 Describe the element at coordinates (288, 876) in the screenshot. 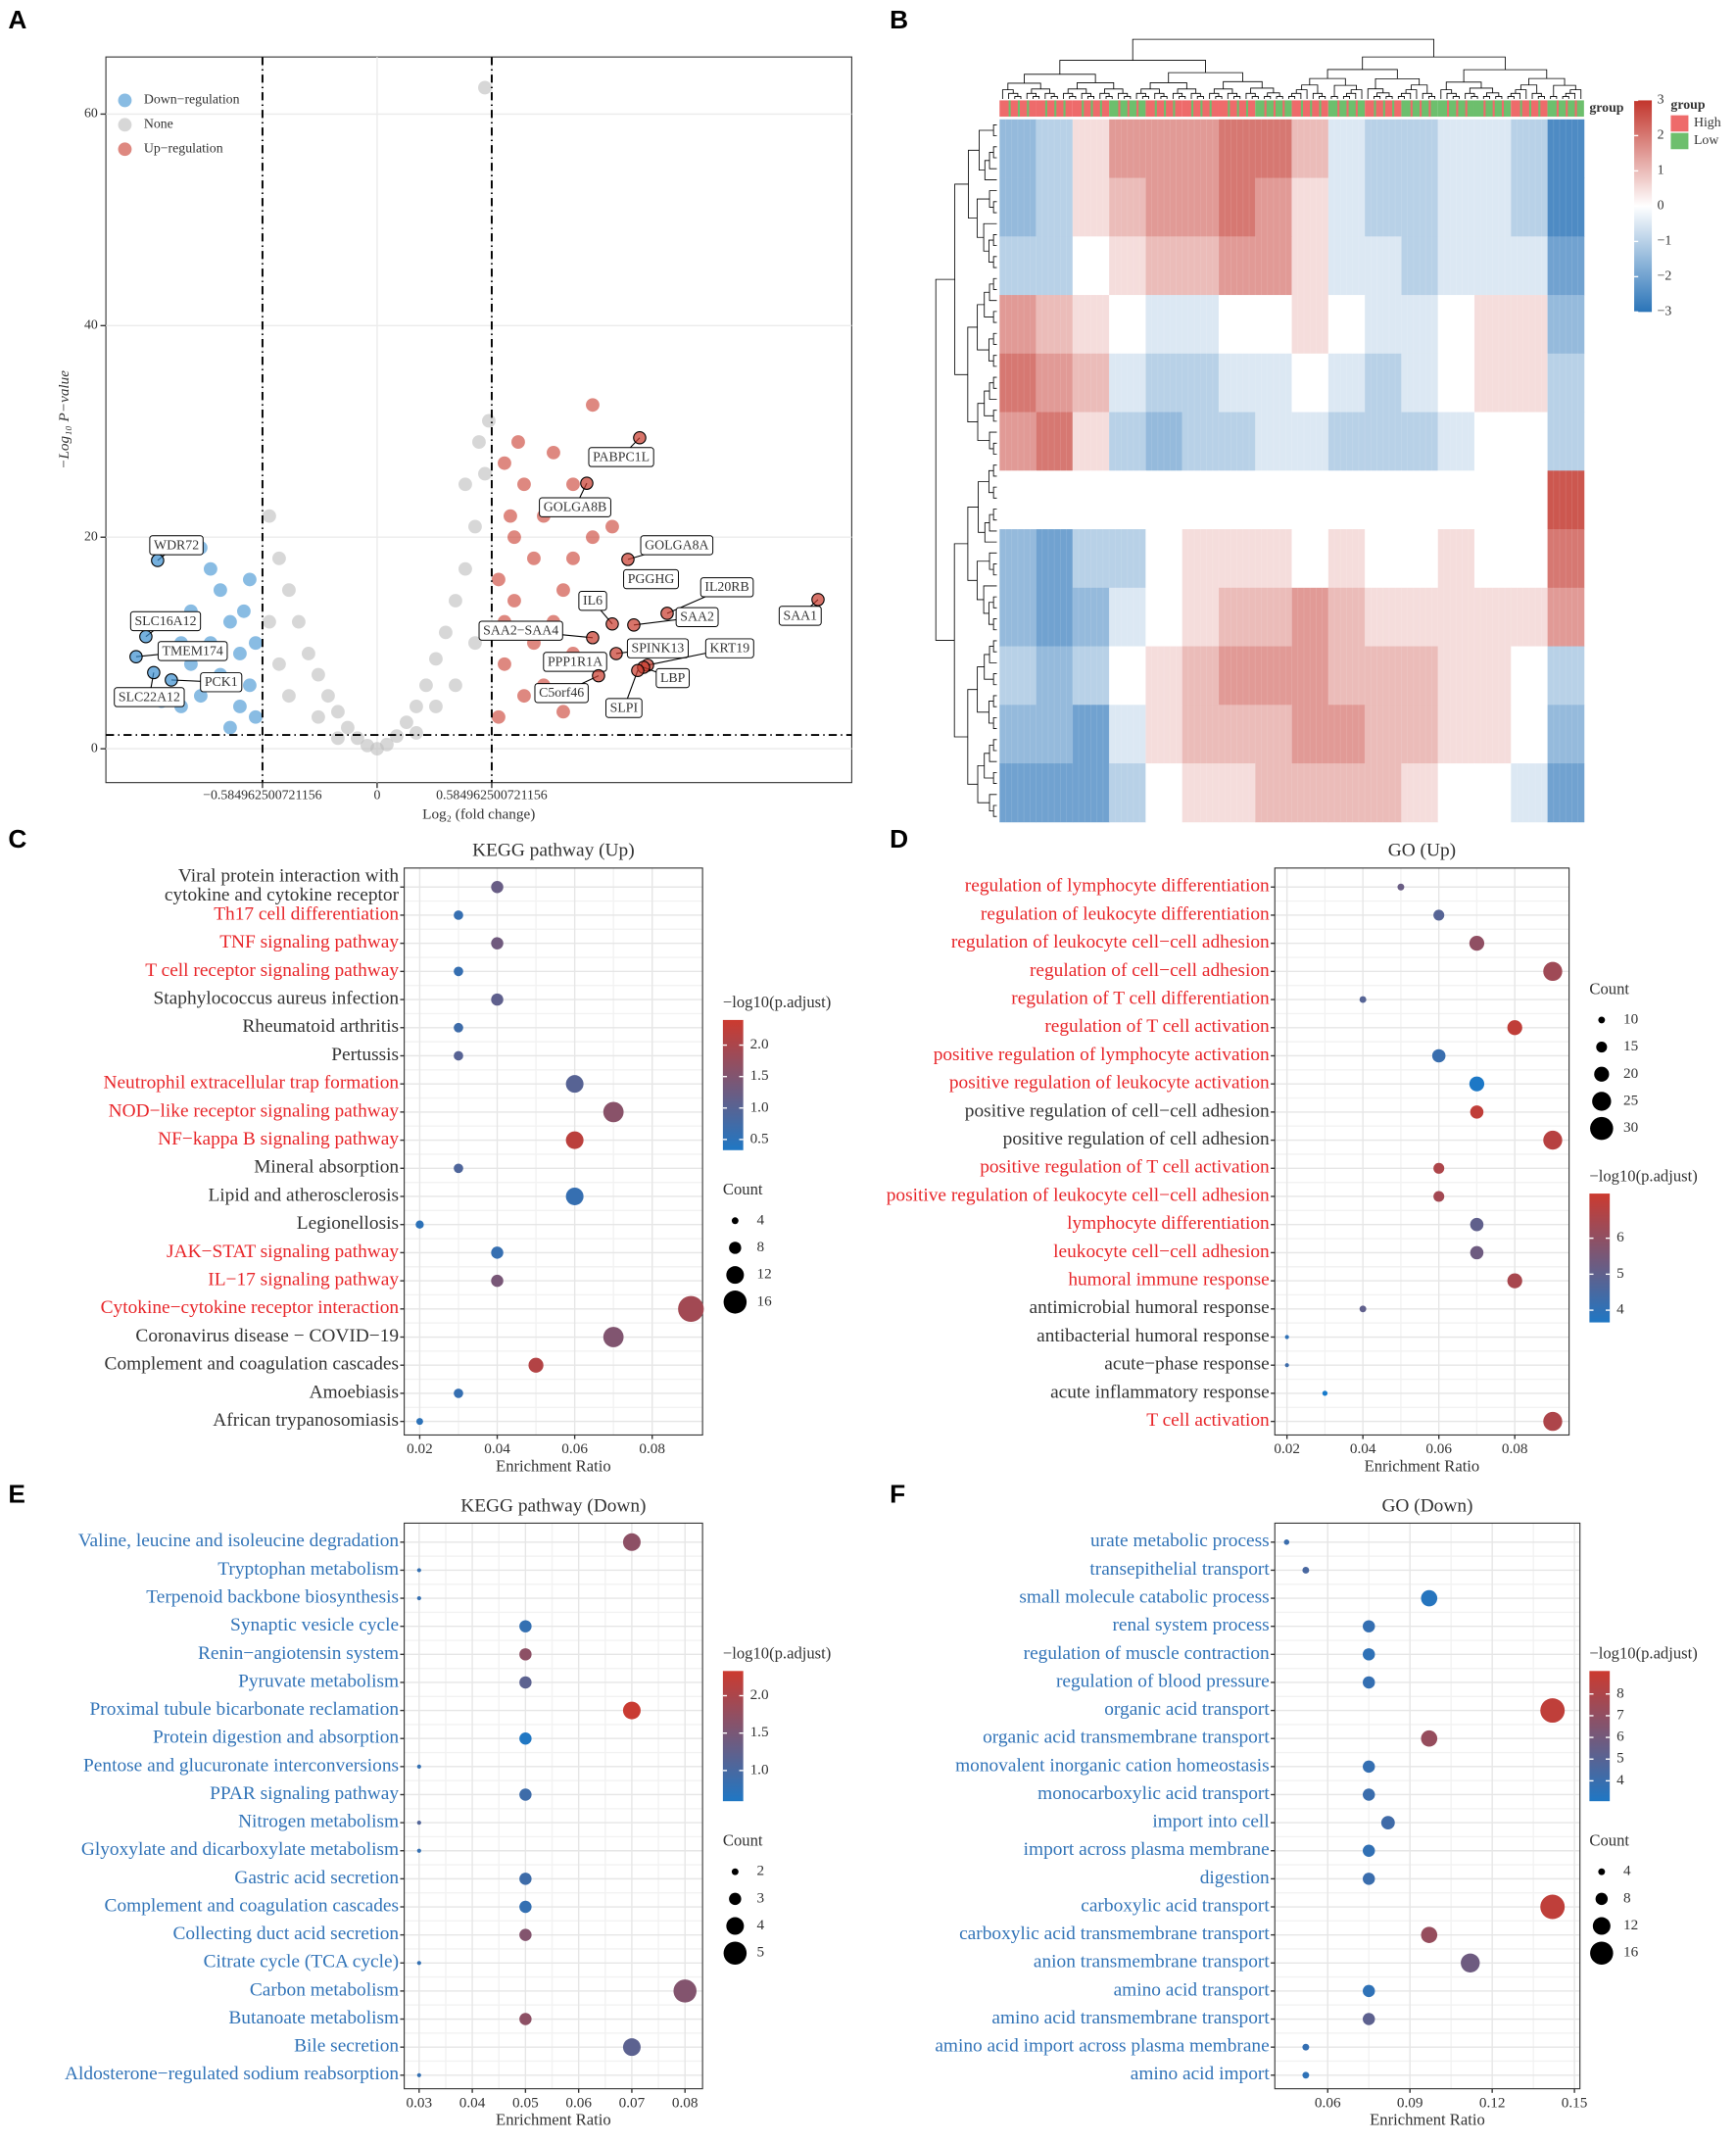

I see `category-line: Viral protein interaction with` at that location.